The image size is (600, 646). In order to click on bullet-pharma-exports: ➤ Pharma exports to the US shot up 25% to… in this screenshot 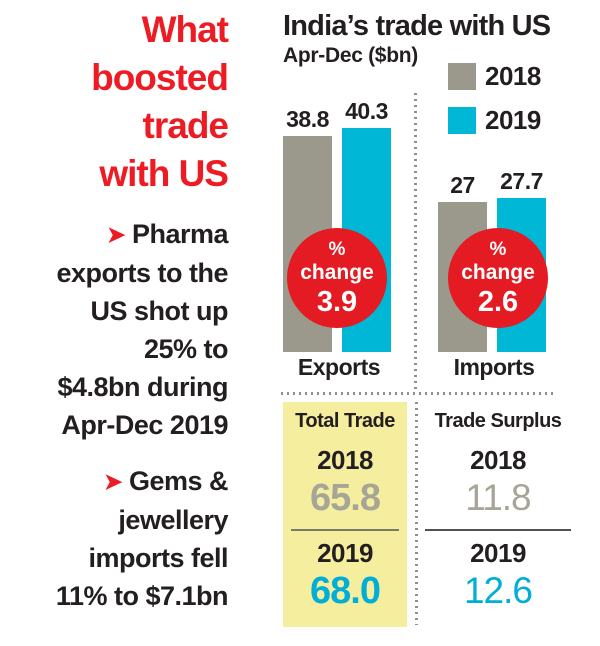, I will do `click(114, 329)`.